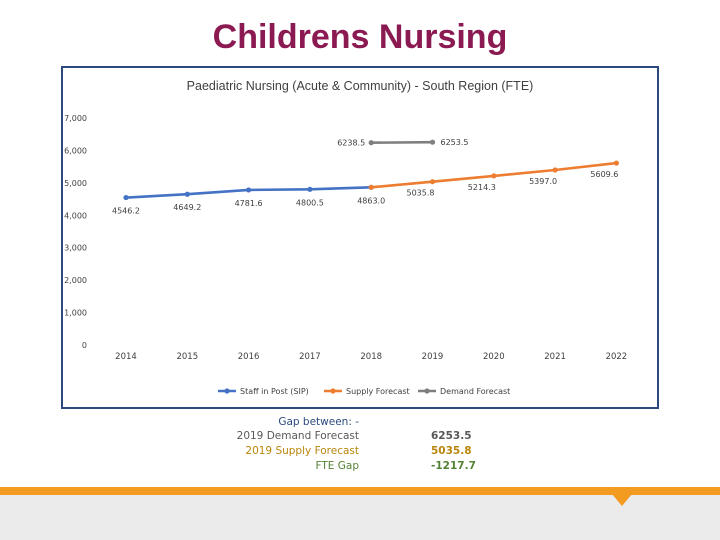 The image size is (720, 540). What do you see at coordinates (75, 248) in the screenshot?
I see `y-tick-label: 3,000` at bounding box center [75, 248].